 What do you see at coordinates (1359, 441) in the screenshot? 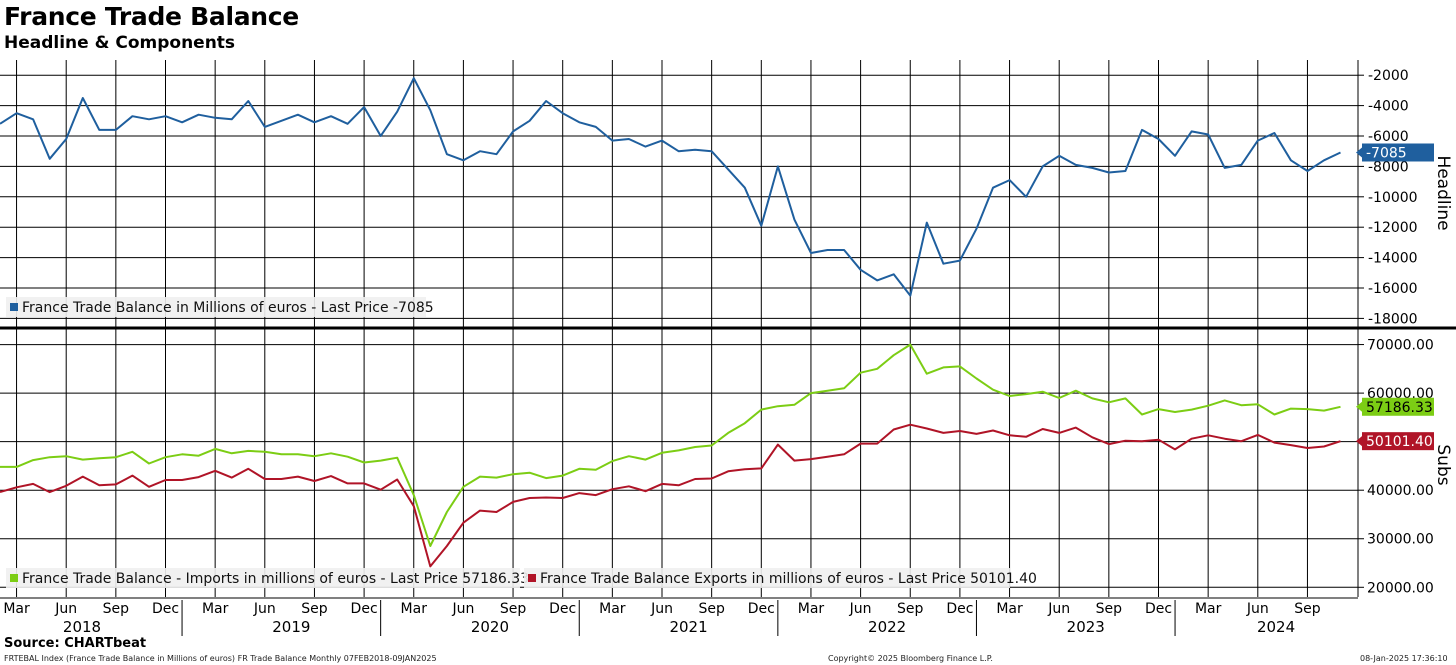
I see `exports-last-price-pointer` at bounding box center [1359, 441].